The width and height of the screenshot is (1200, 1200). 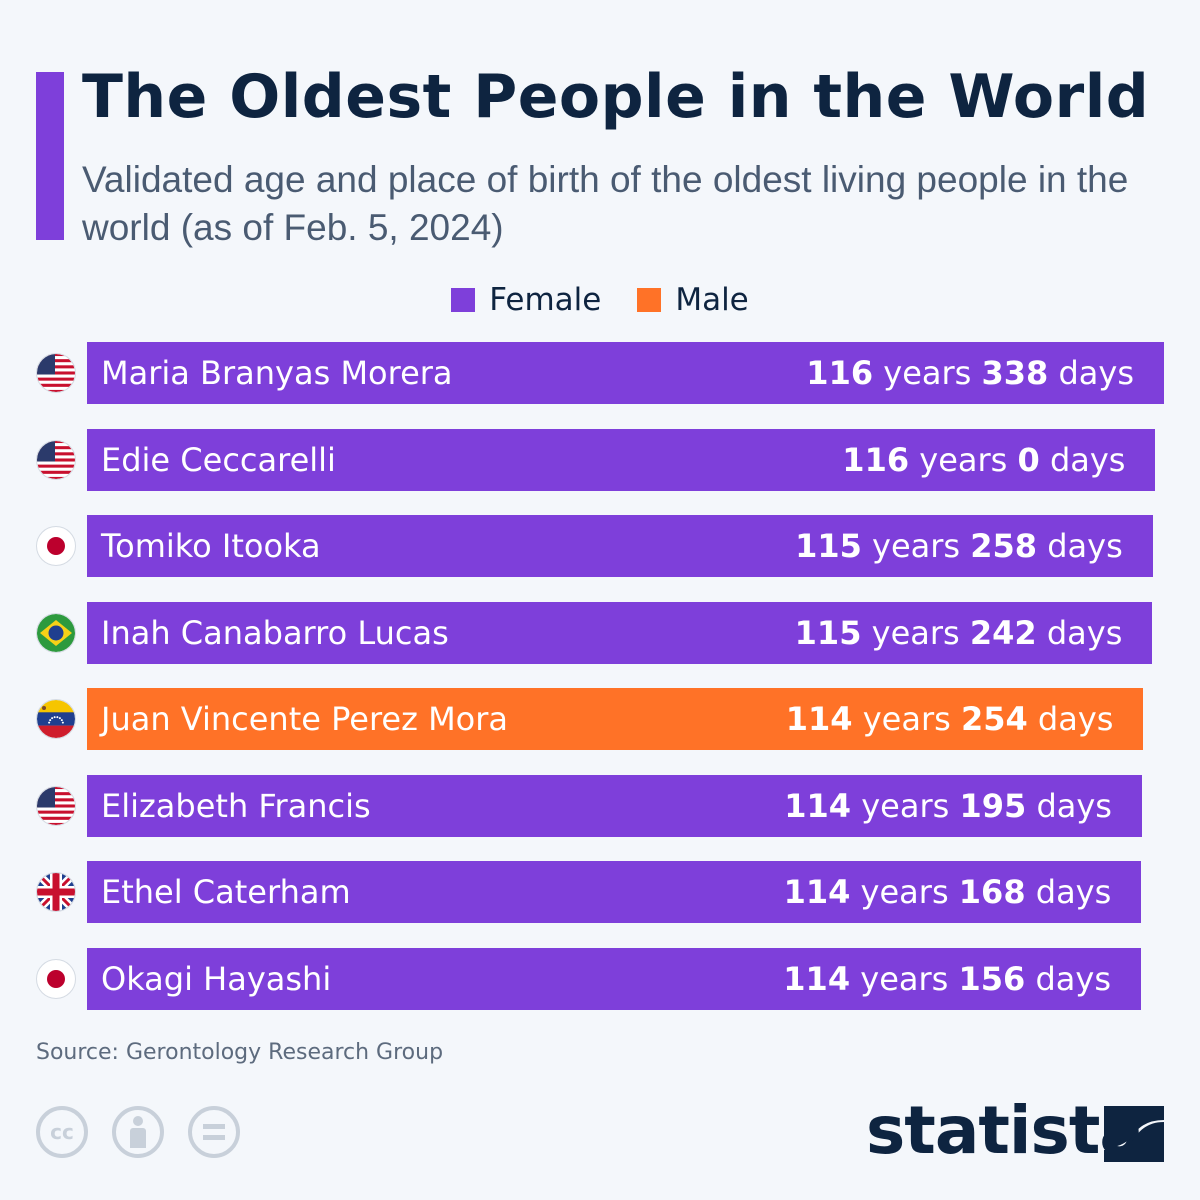 I want to click on legend-item-male: Male, so click(x=693, y=300).